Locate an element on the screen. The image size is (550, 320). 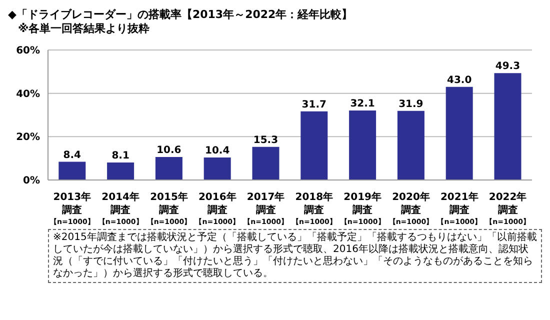
data-label: 10.4 is located at coordinates (217, 150).